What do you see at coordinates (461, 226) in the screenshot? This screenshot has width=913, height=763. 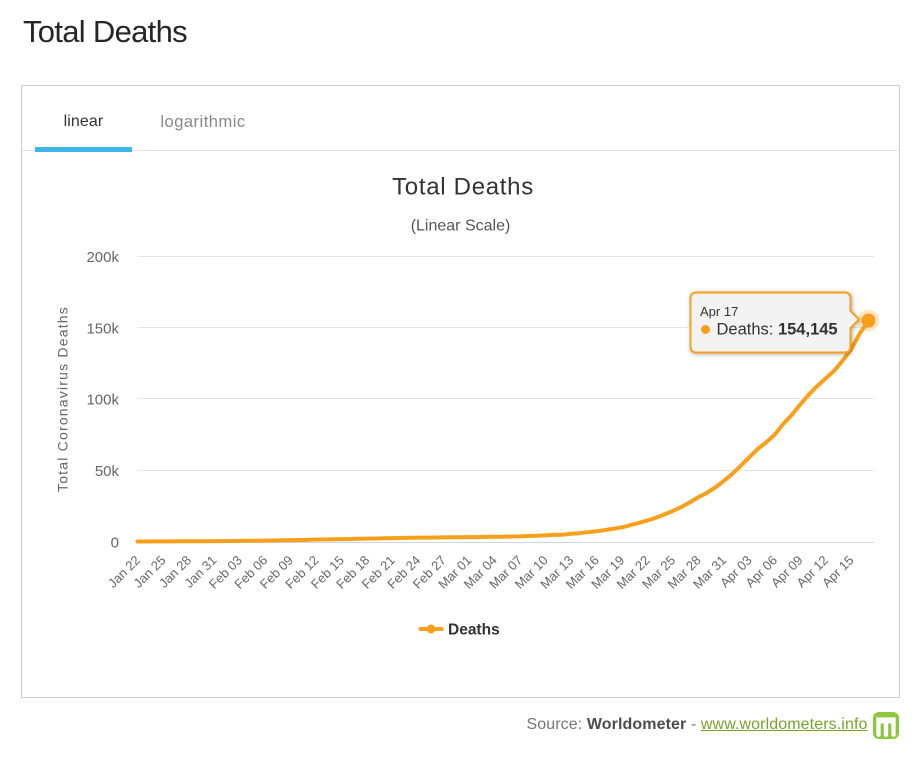 I see `svg-text: (Linear Scale)` at bounding box center [461, 226].